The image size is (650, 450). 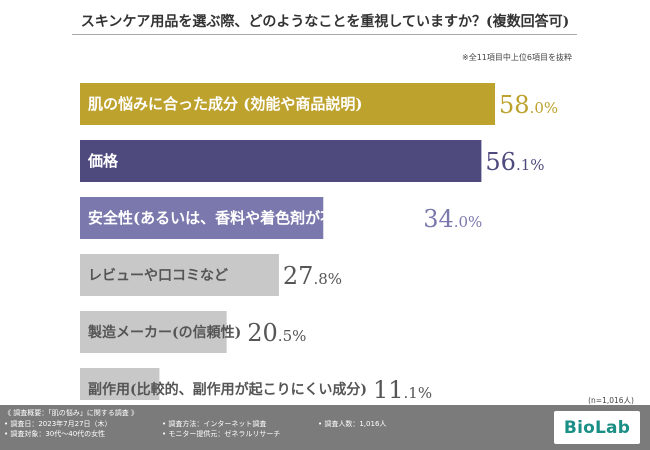 I want to click on bar-label-4: レビューや口コミなど, so click(x=158, y=276).